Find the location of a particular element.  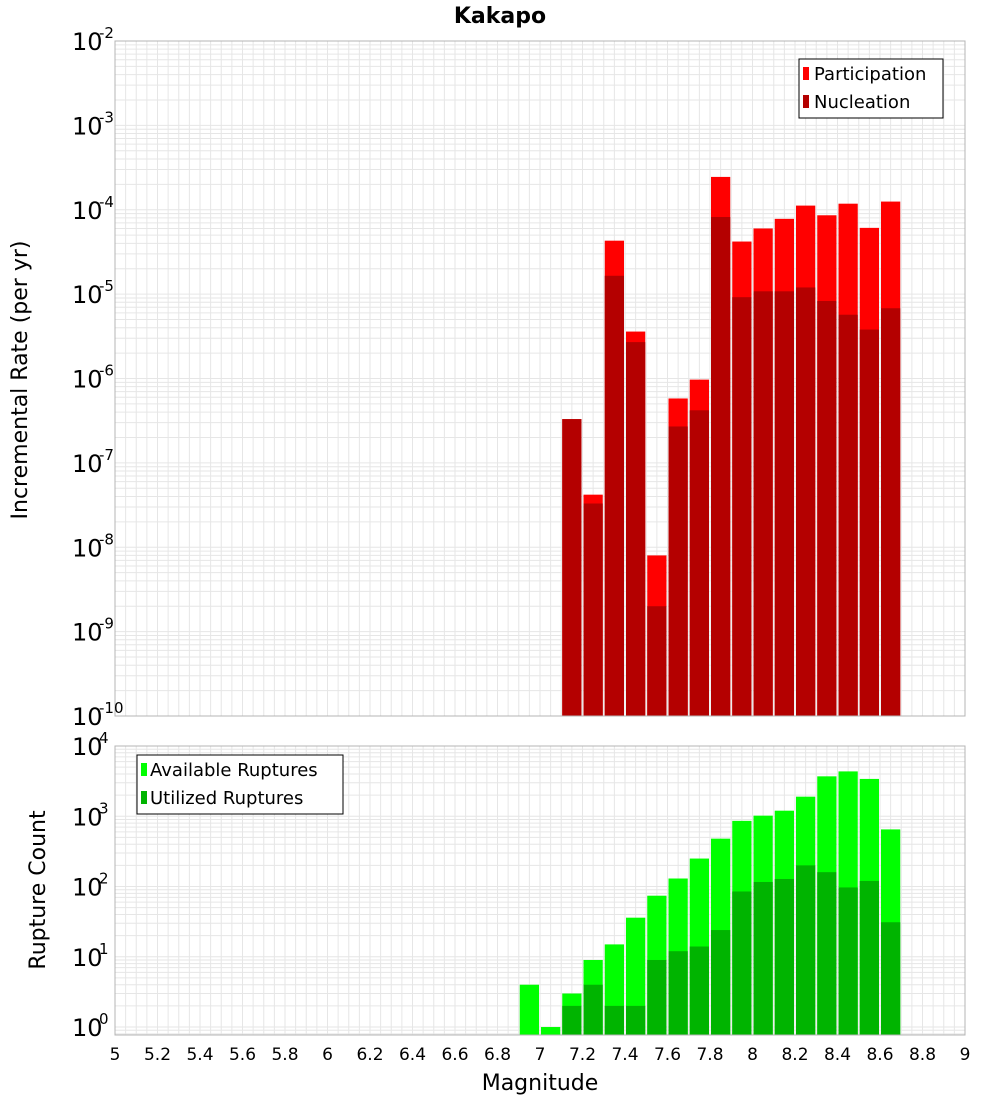

bottom-y-tick-exponent: 3 is located at coordinates (104, 808).